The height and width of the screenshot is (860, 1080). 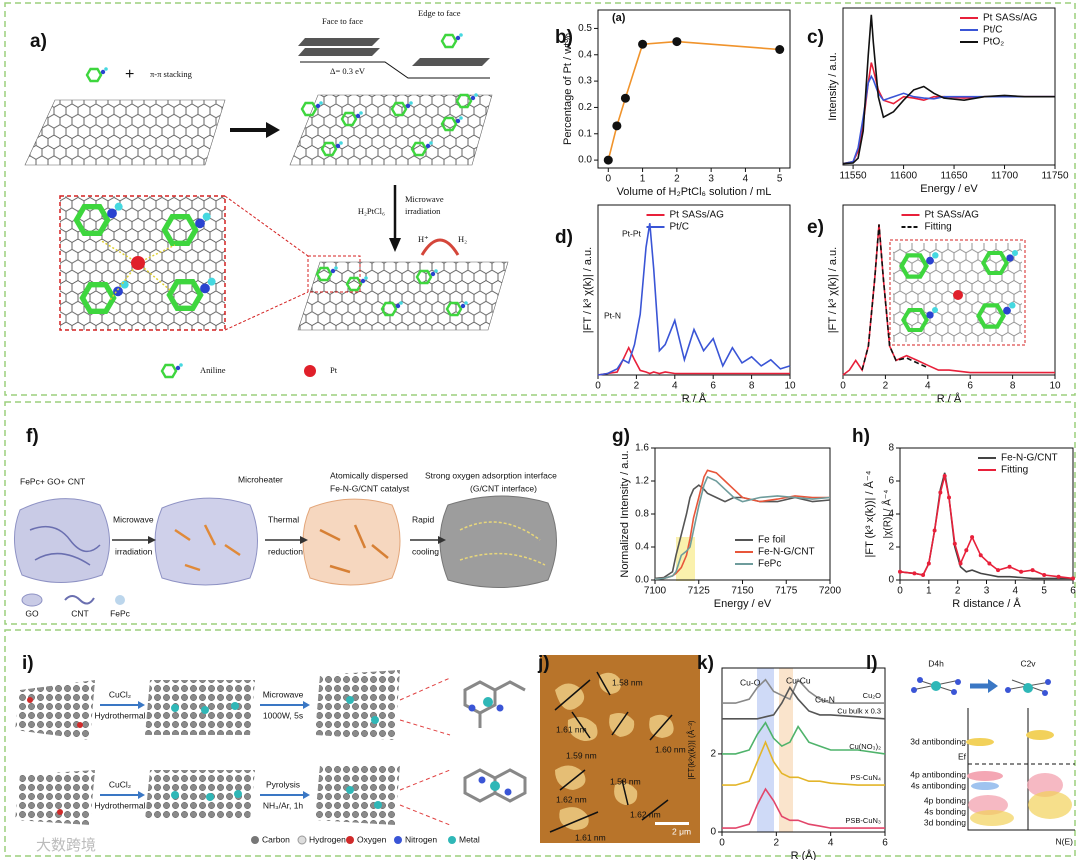 What do you see at coordinates (334, 370) in the screenshot?
I see `legend-pt: Pt` at bounding box center [334, 370].